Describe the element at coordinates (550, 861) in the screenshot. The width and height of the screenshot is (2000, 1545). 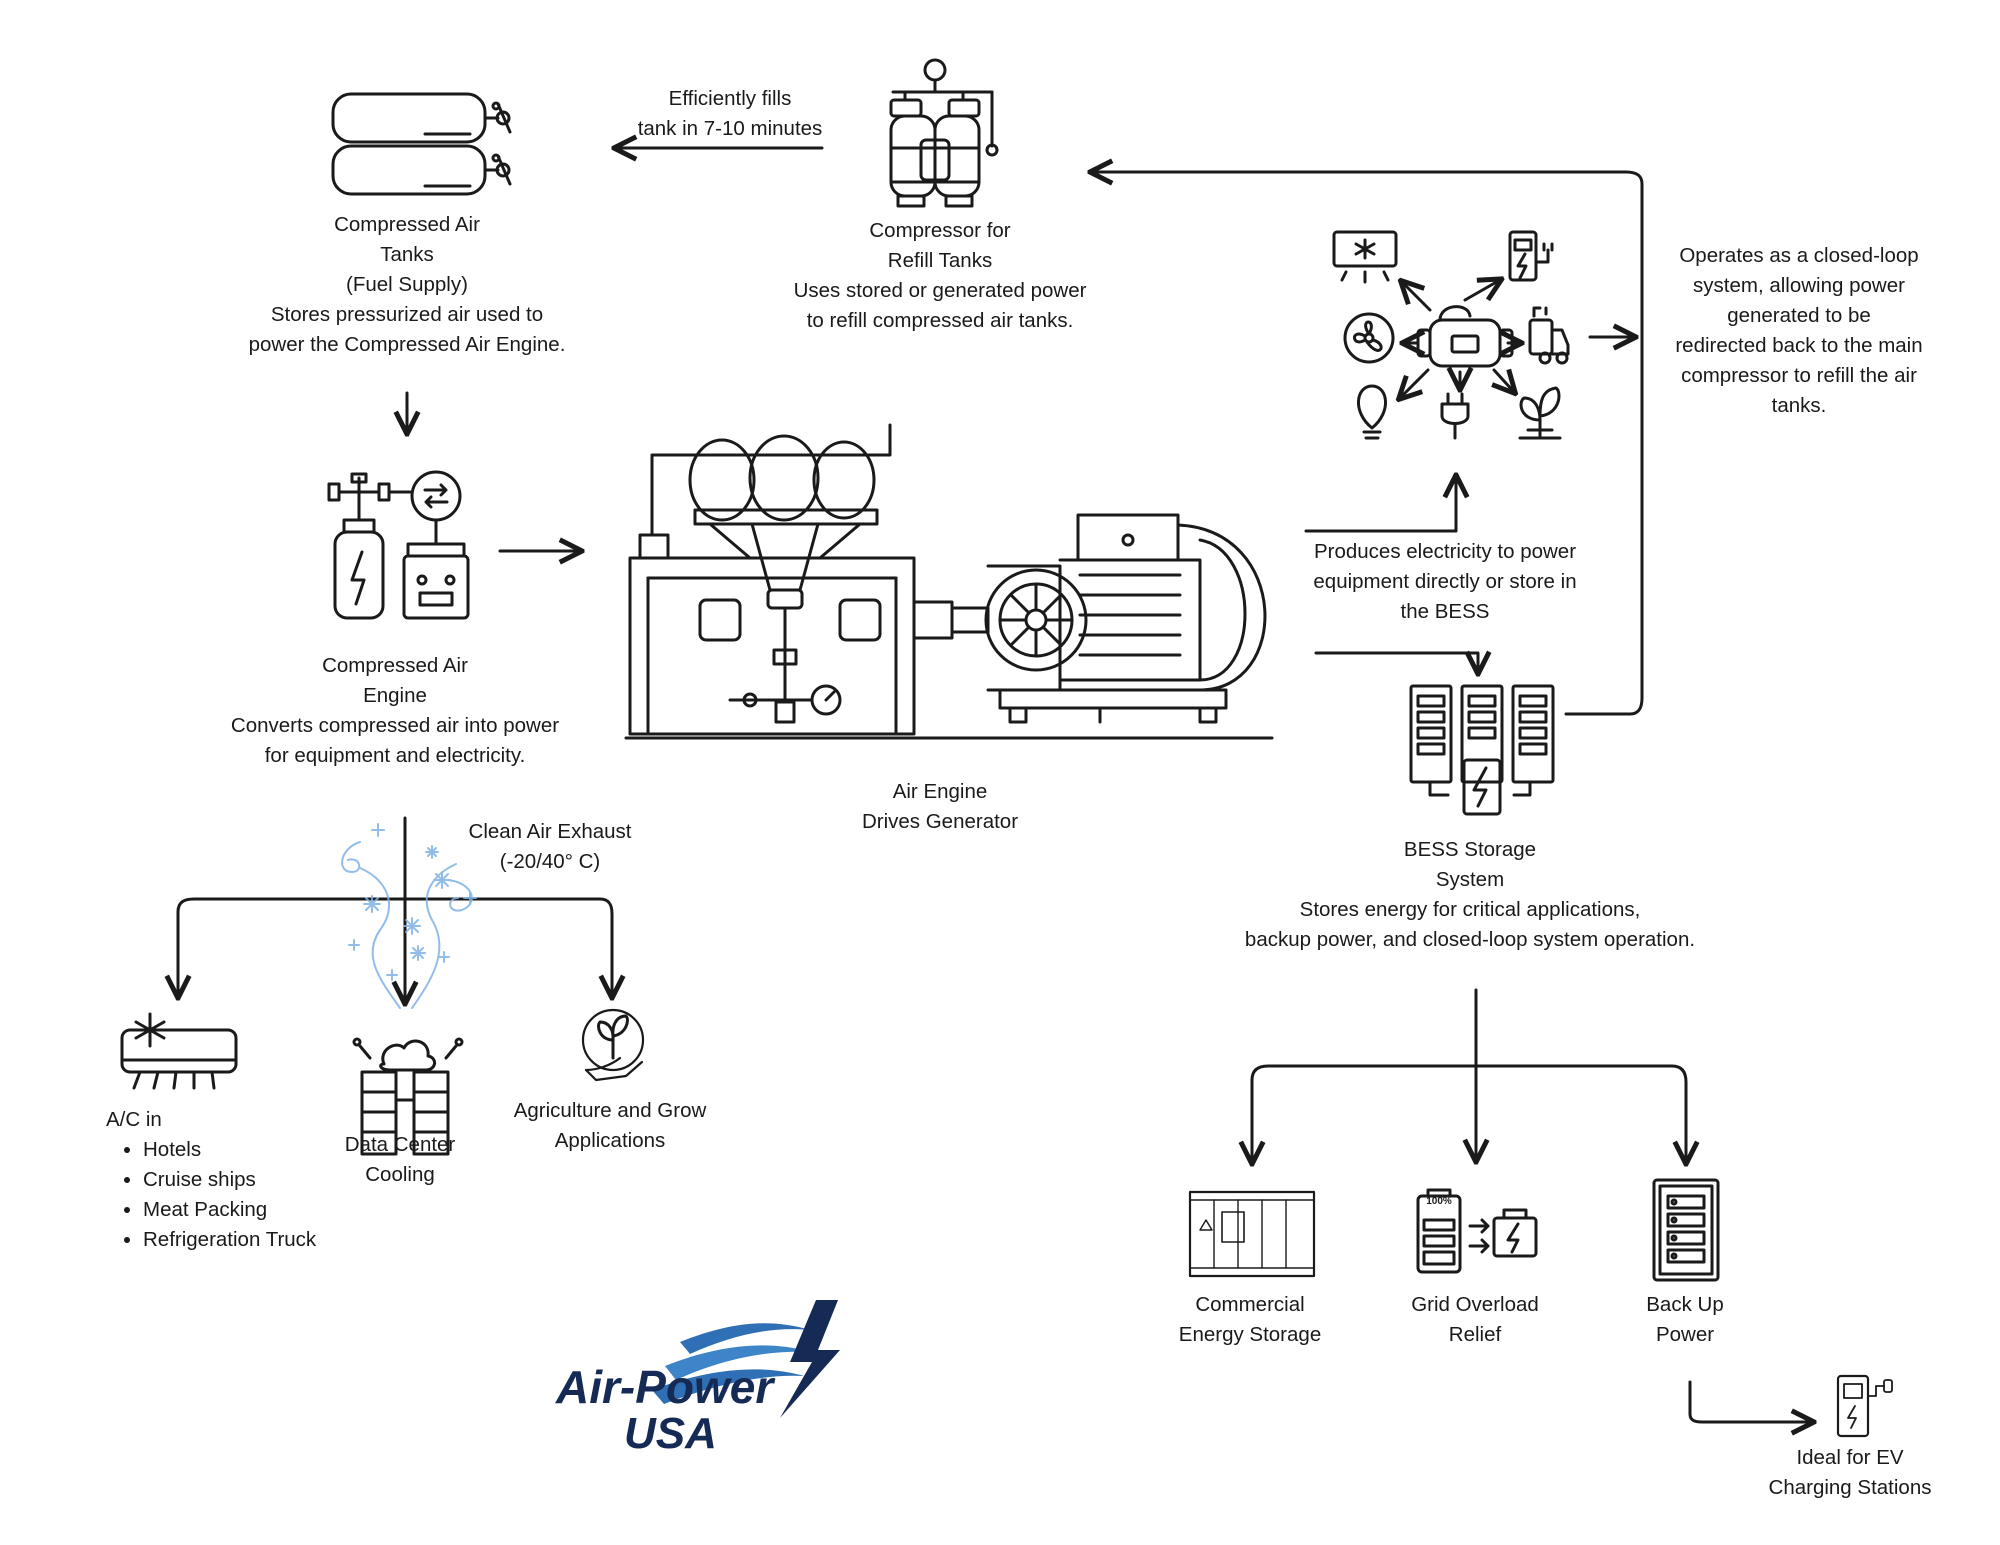
I see `exhaust-line-2: (-20/40° C)` at that location.